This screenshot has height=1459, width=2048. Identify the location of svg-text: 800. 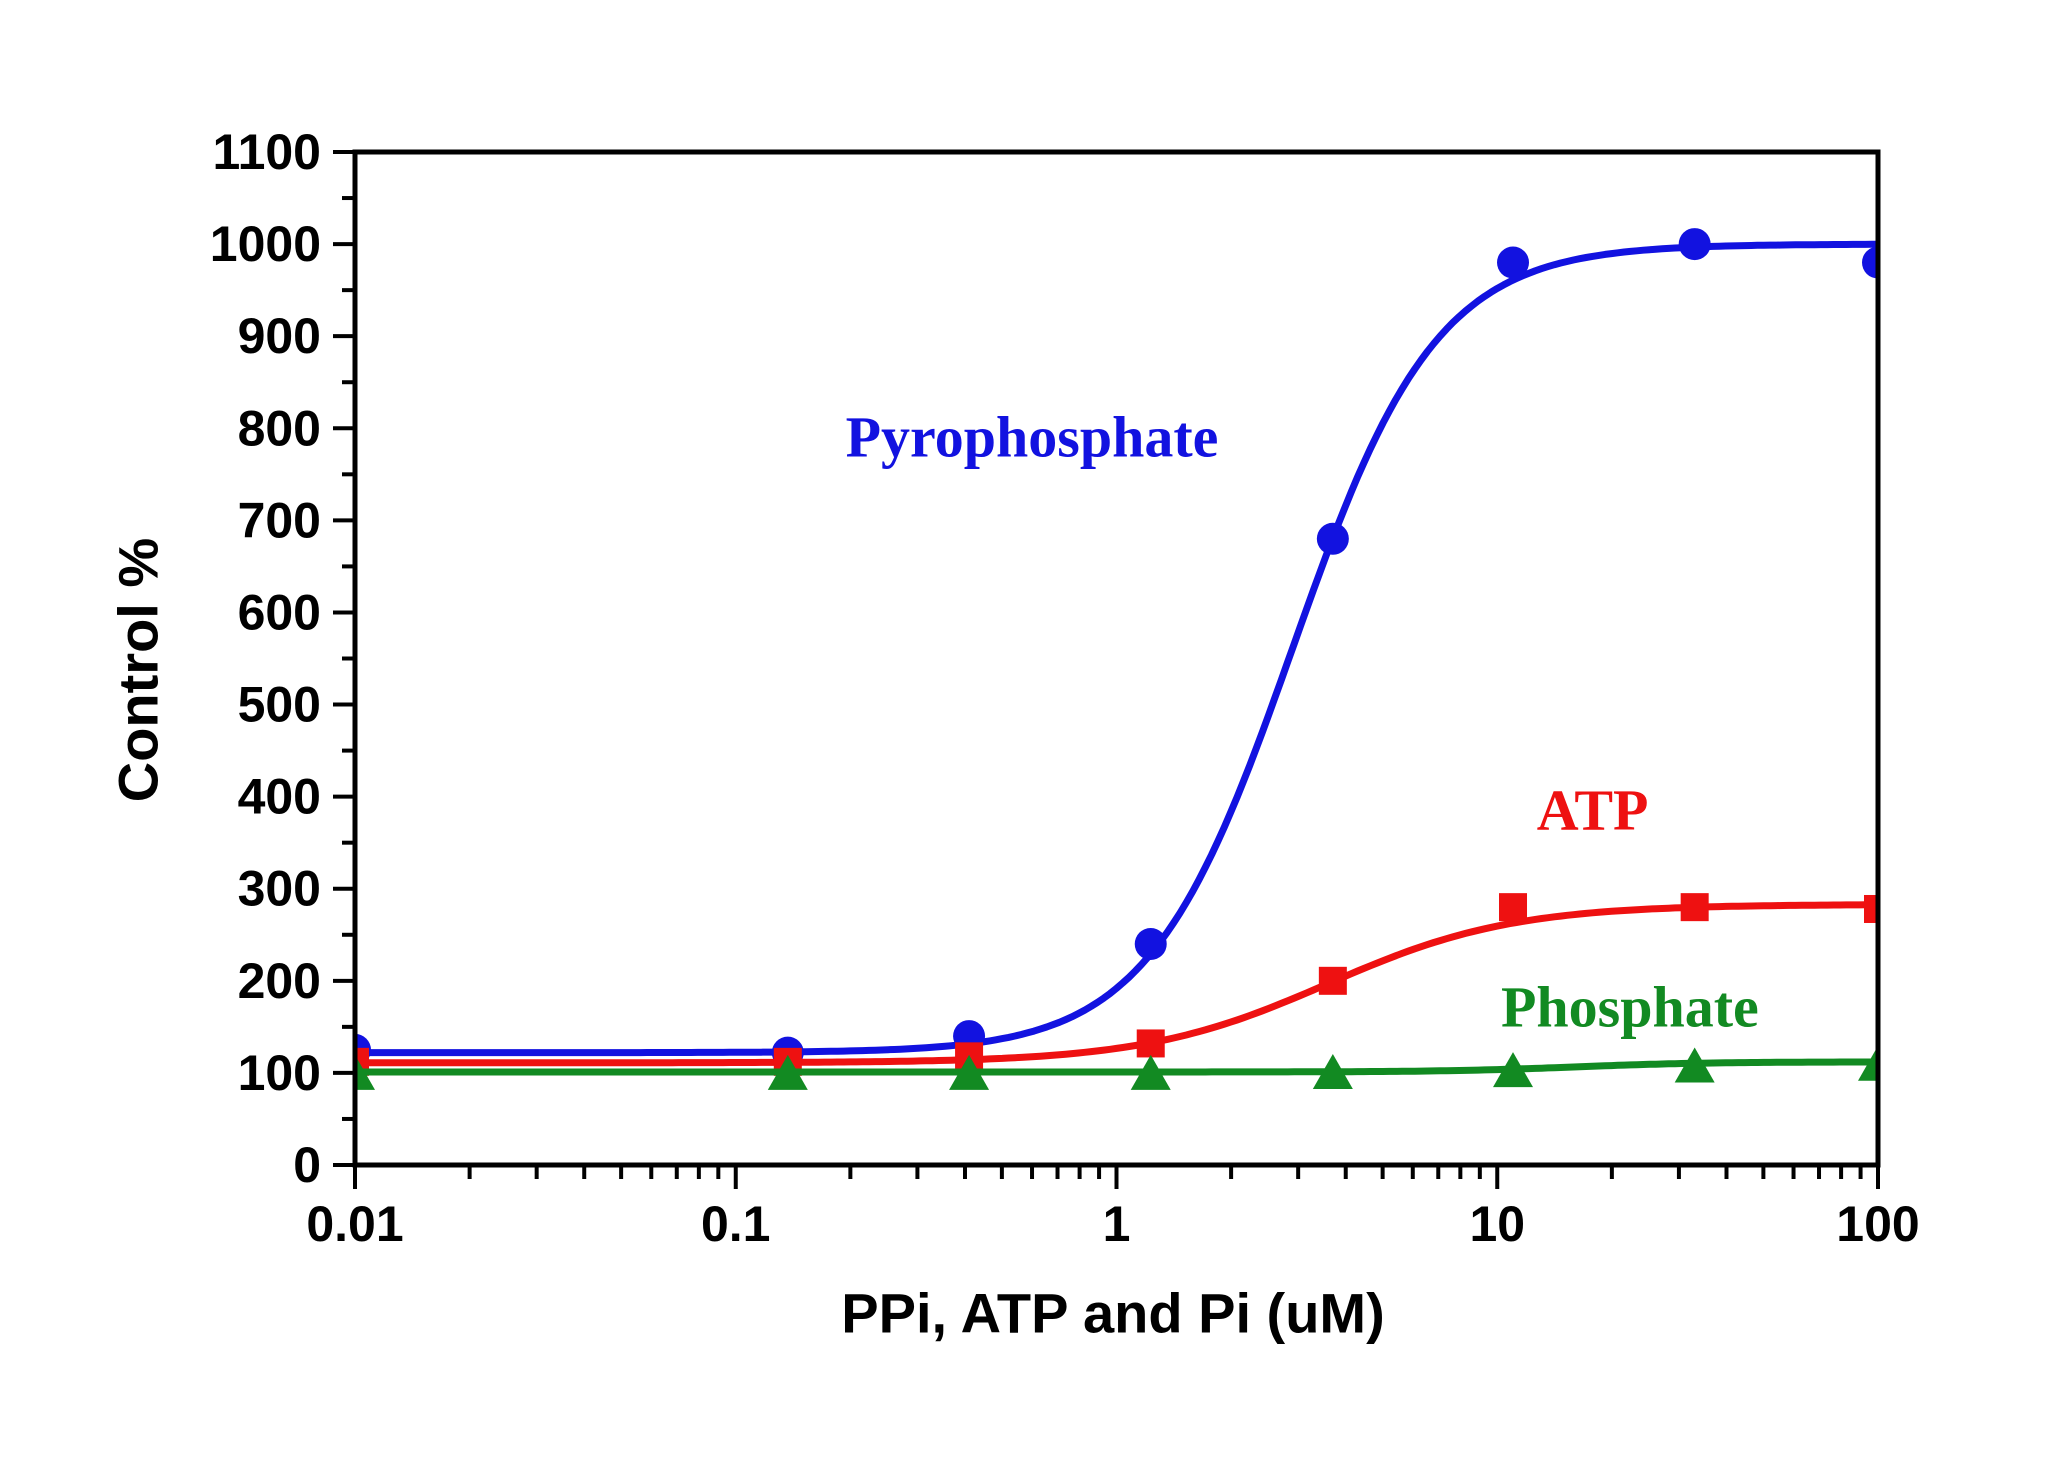
(279, 428).